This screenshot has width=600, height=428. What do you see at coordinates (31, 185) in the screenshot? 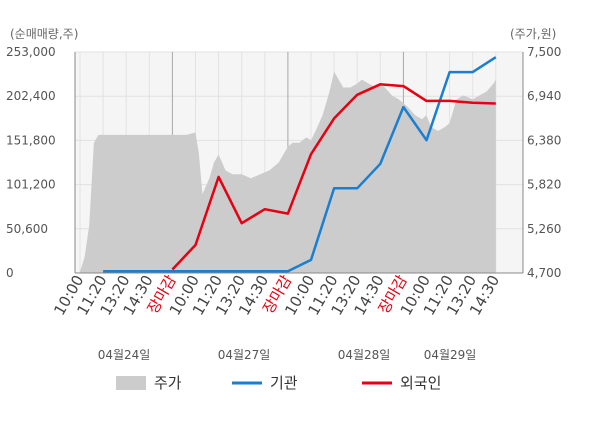
I see `left-tick-label: 101,200` at bounding box center [31, 185].